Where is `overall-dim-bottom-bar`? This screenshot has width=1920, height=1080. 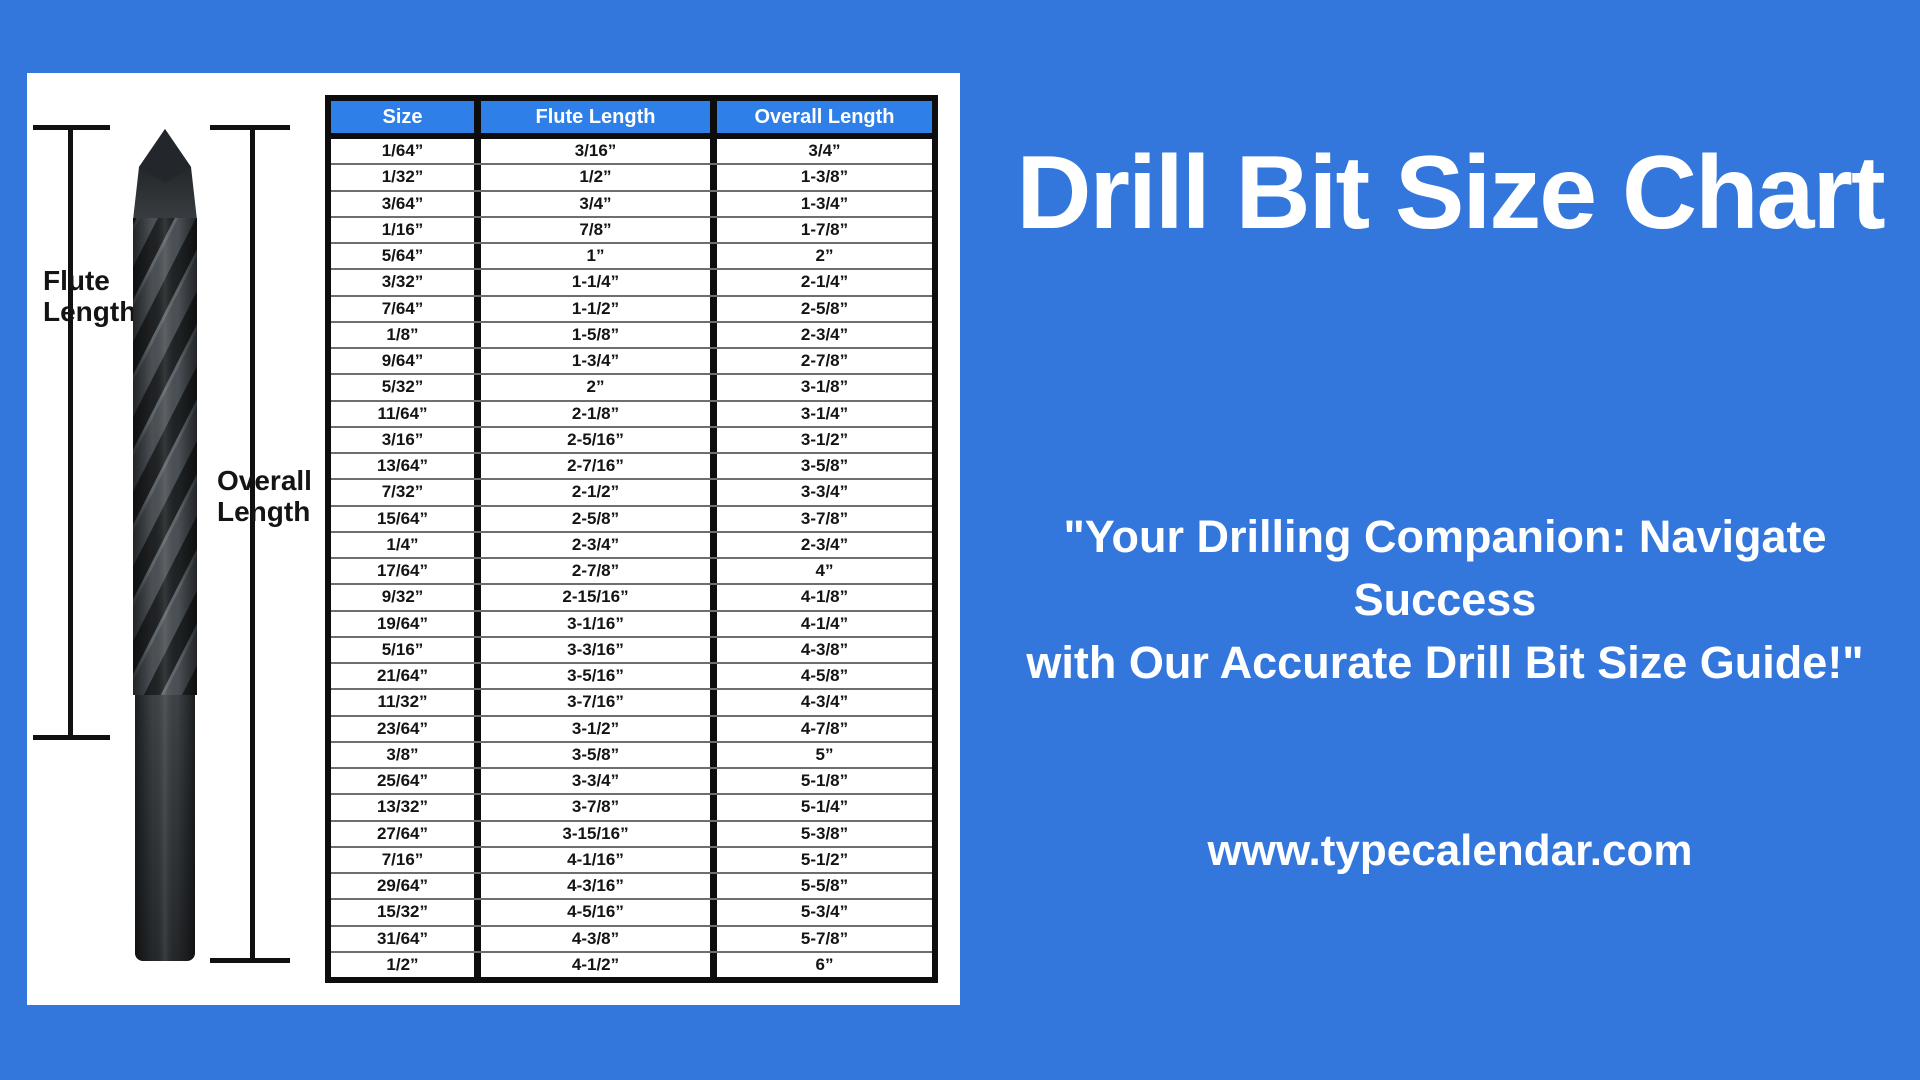
overall-dim-bottom-bar is located at coordinates (250, 960).